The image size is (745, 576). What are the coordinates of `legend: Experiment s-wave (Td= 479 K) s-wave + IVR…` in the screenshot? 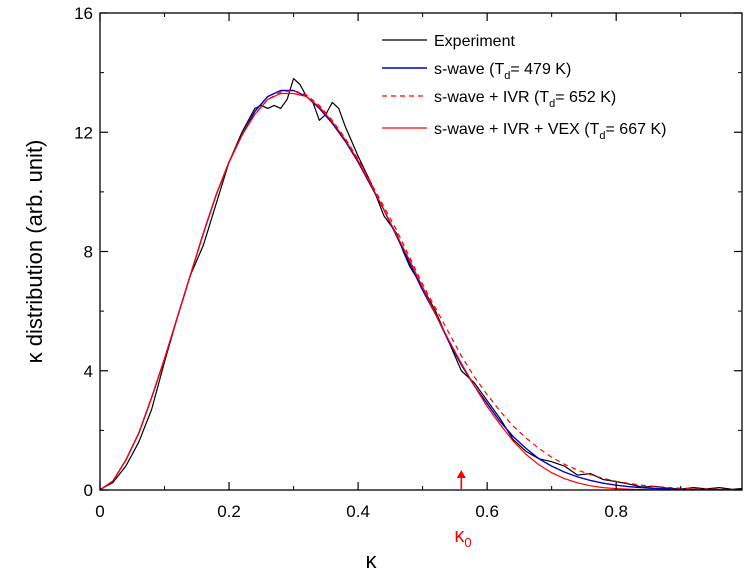 It's located at (524, 87).